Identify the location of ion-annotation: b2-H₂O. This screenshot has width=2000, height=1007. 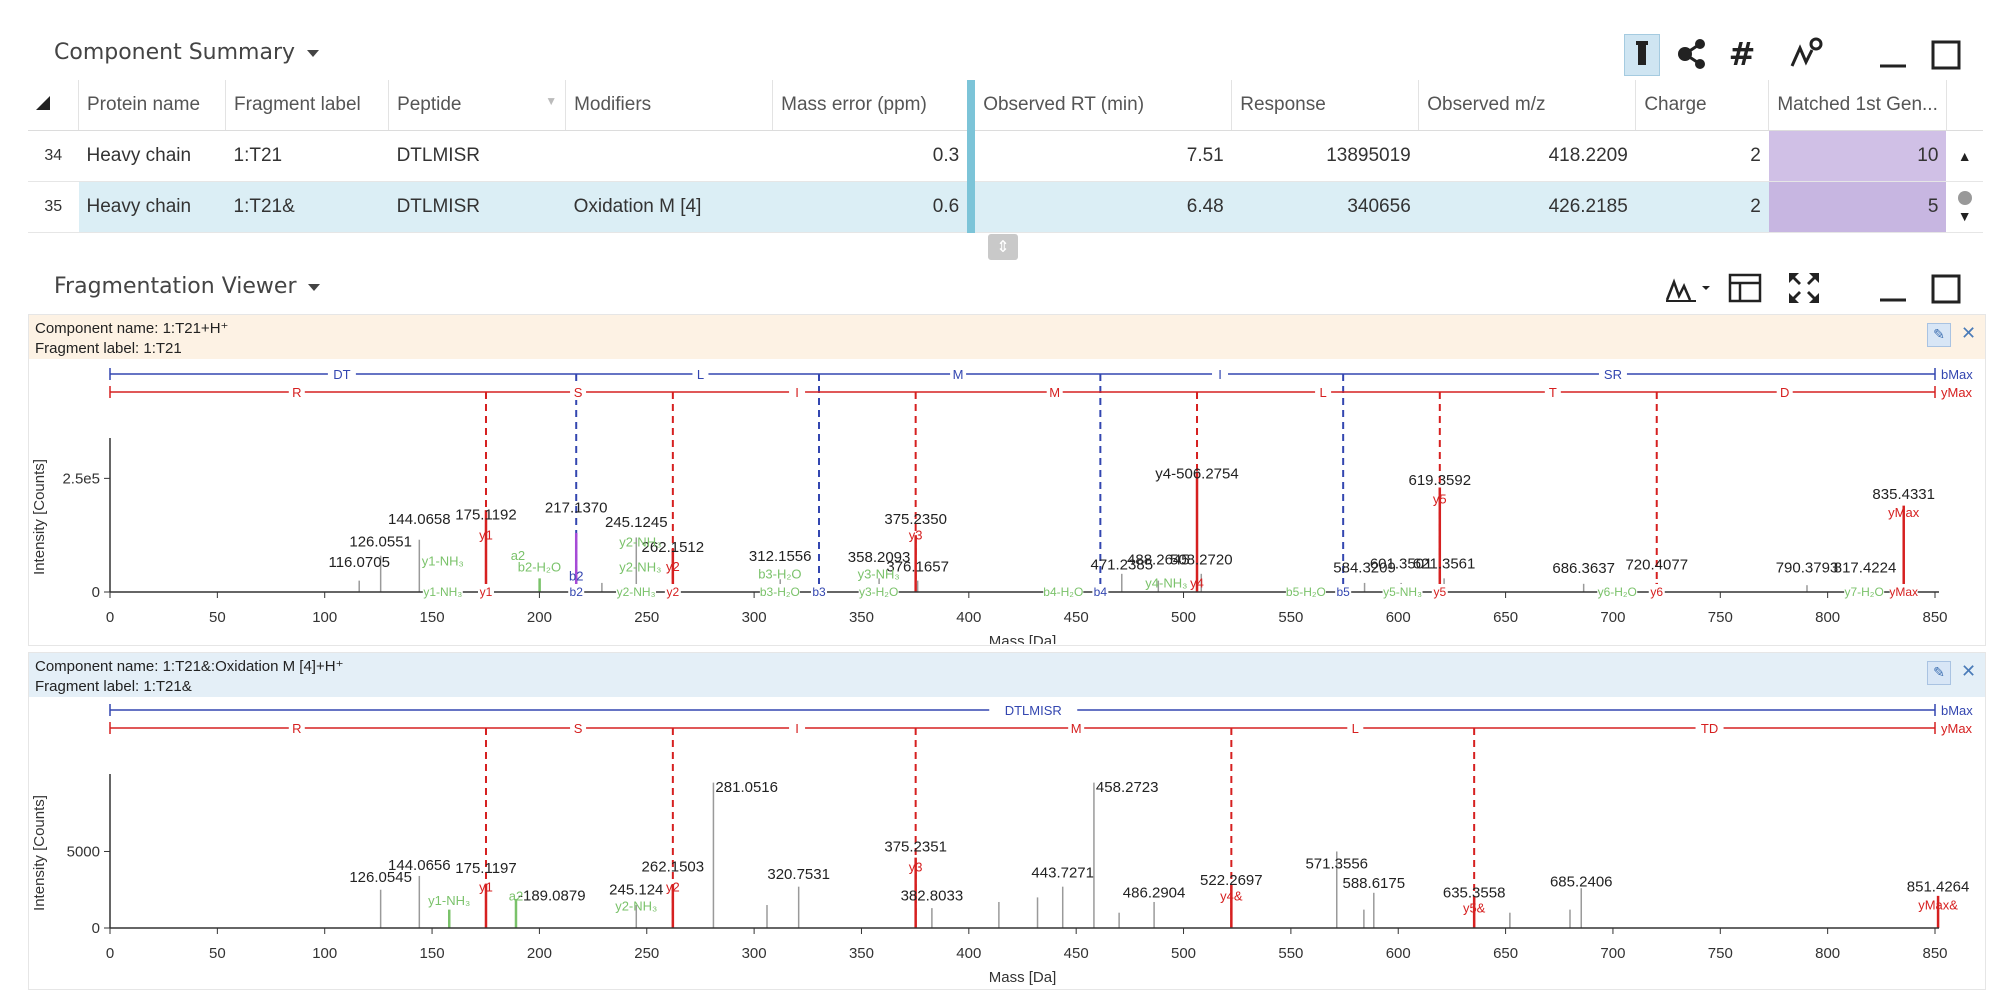
(539, 567).